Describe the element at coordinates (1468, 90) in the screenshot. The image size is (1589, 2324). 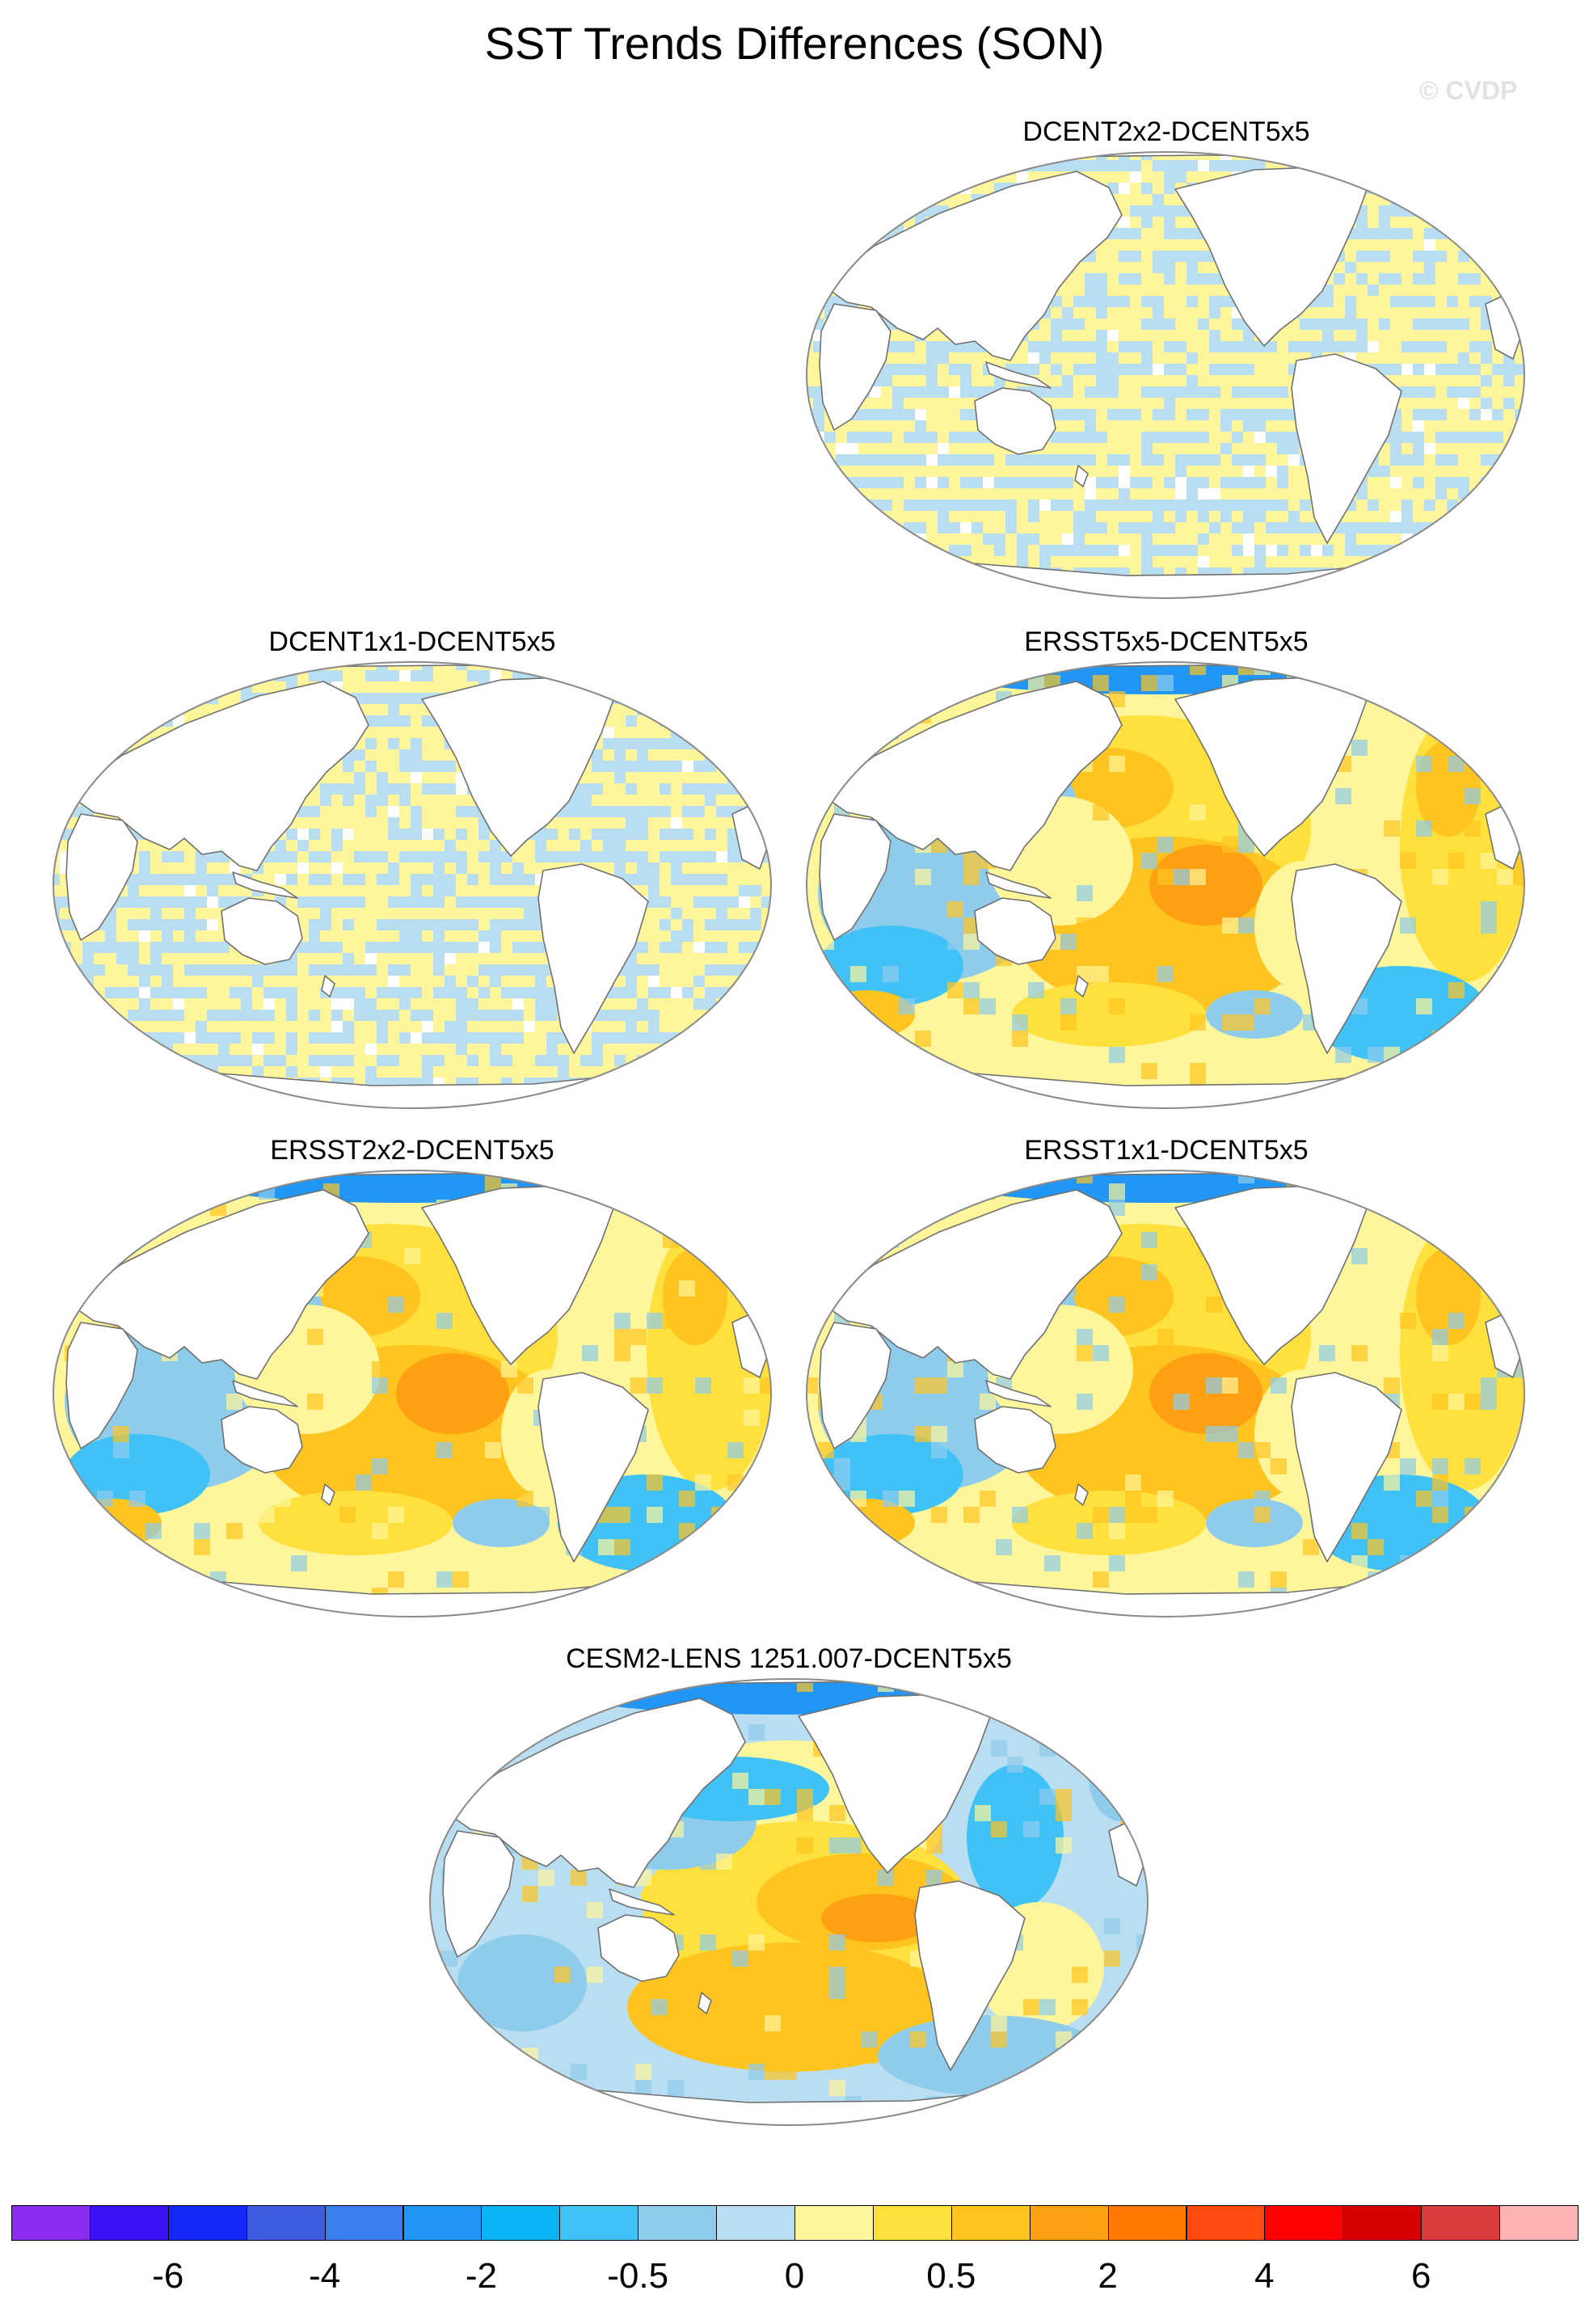
I see `copyright-watermark: © CVDP` at that location.